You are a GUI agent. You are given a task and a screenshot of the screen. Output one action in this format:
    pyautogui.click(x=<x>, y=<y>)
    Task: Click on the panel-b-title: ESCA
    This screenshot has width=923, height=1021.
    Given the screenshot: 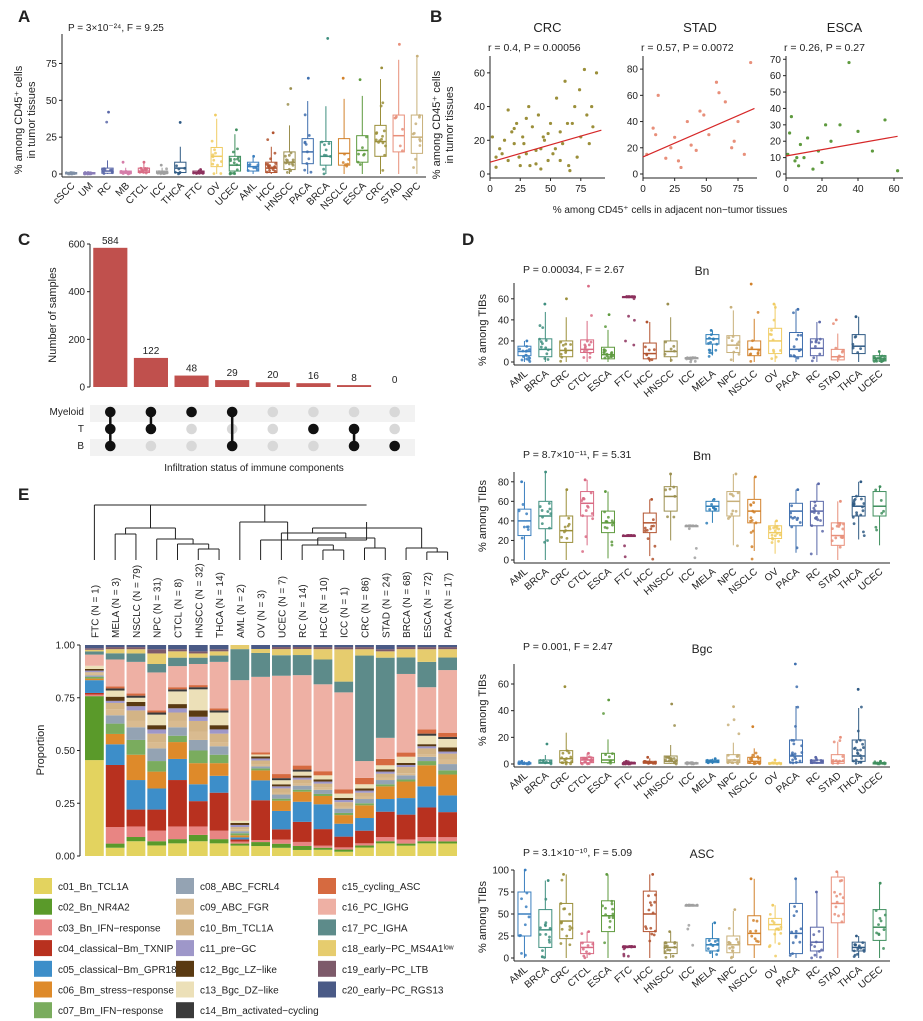 What is the action you would take?
    pyautogui.click(x=845, y=27)
    